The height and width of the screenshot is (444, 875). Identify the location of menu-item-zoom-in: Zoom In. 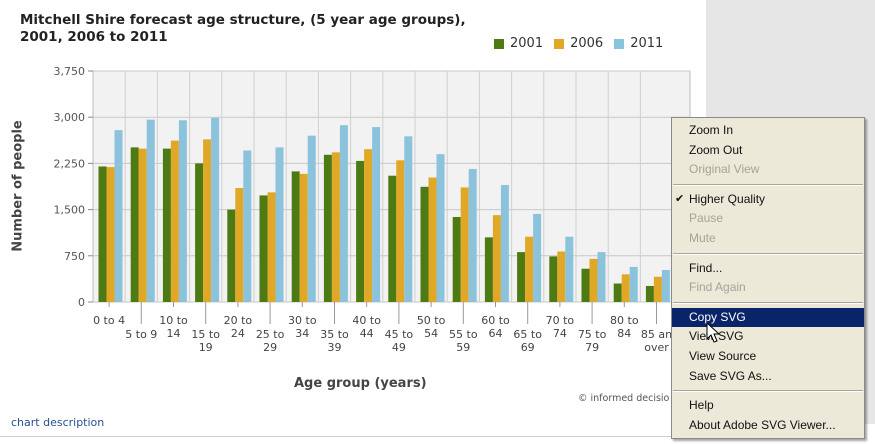
(768, 131).